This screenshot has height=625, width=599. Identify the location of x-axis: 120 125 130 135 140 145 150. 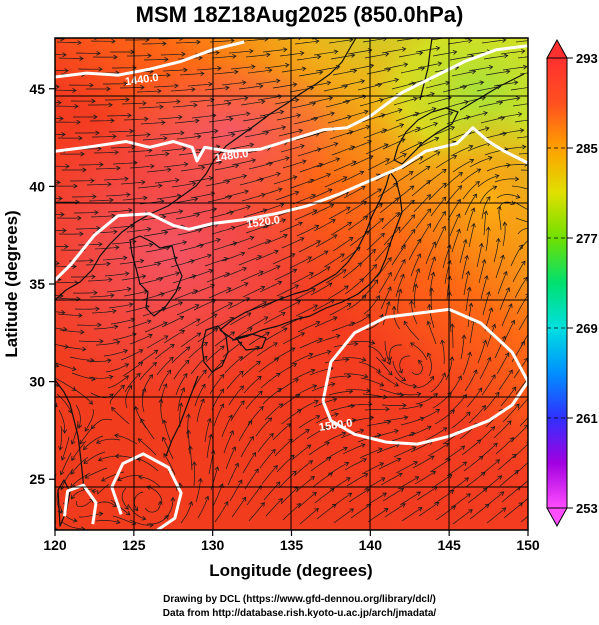
(291, 541).